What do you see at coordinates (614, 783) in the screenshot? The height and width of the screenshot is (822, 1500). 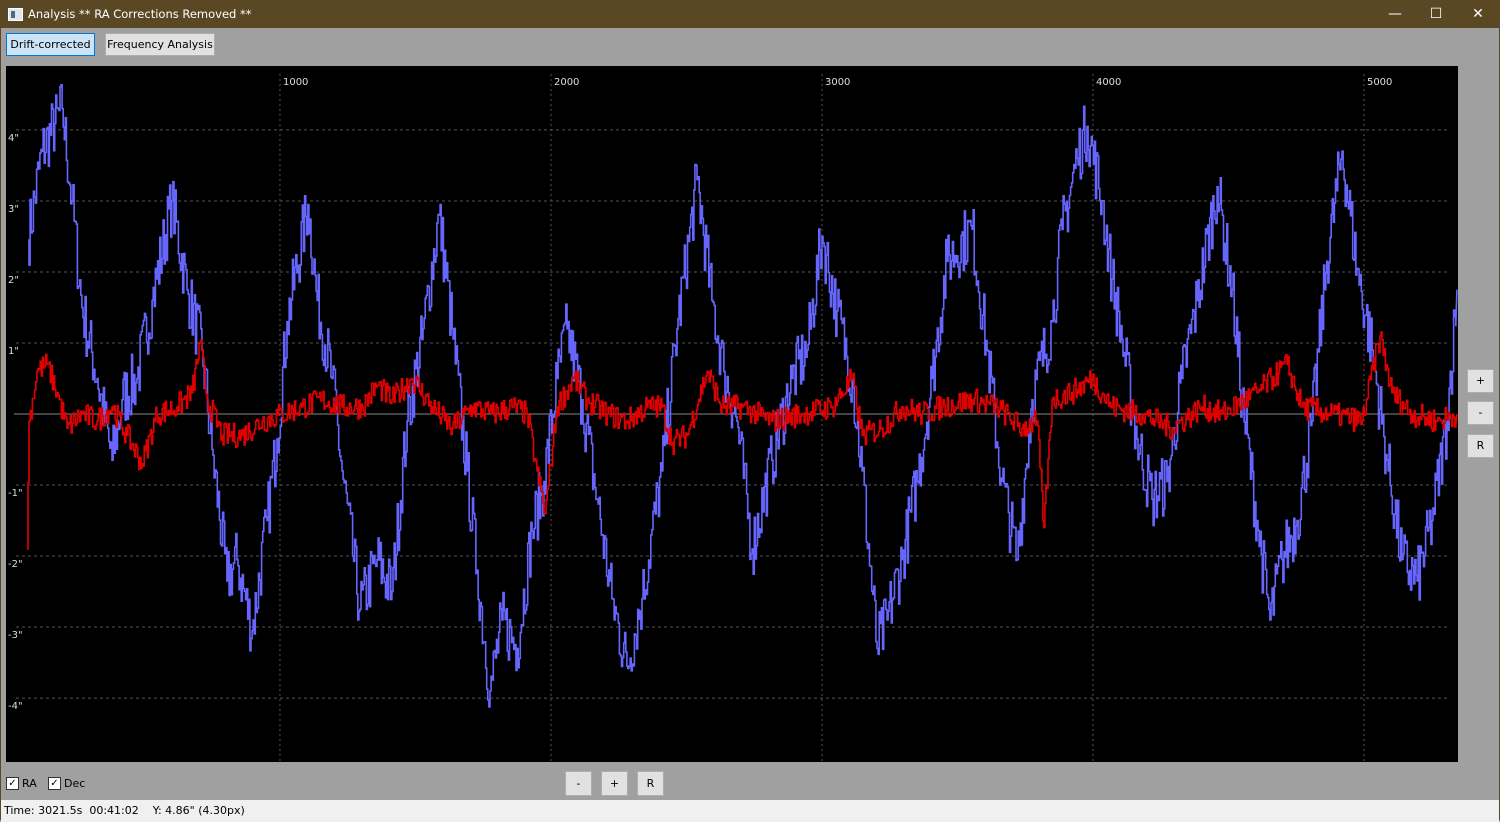 I see `bottom-zoom-in-button: +` at bounding box center [614, 783].